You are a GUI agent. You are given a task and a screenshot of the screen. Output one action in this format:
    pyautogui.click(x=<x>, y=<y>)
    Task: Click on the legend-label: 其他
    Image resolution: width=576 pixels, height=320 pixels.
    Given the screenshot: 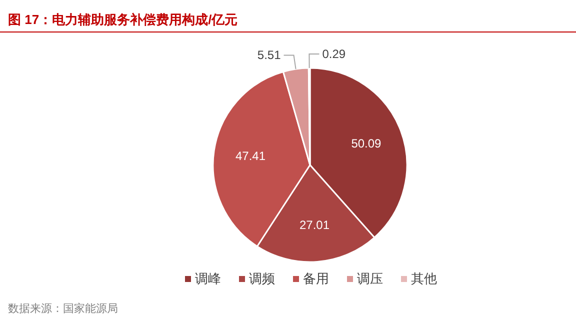 What is the action you would take?
    pyautogui.click(x=424, y=278)
    